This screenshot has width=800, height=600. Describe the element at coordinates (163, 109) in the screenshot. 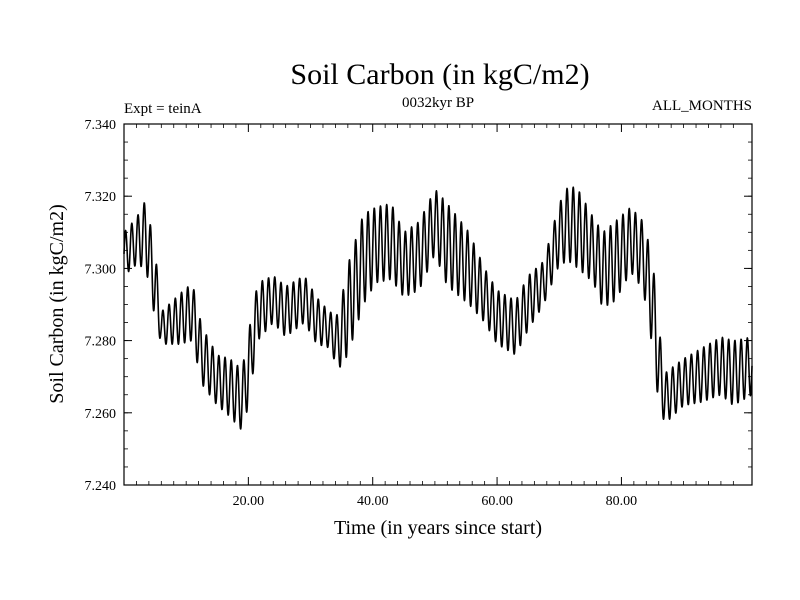

I see `experiment-label: Expt = teinA` at that location.